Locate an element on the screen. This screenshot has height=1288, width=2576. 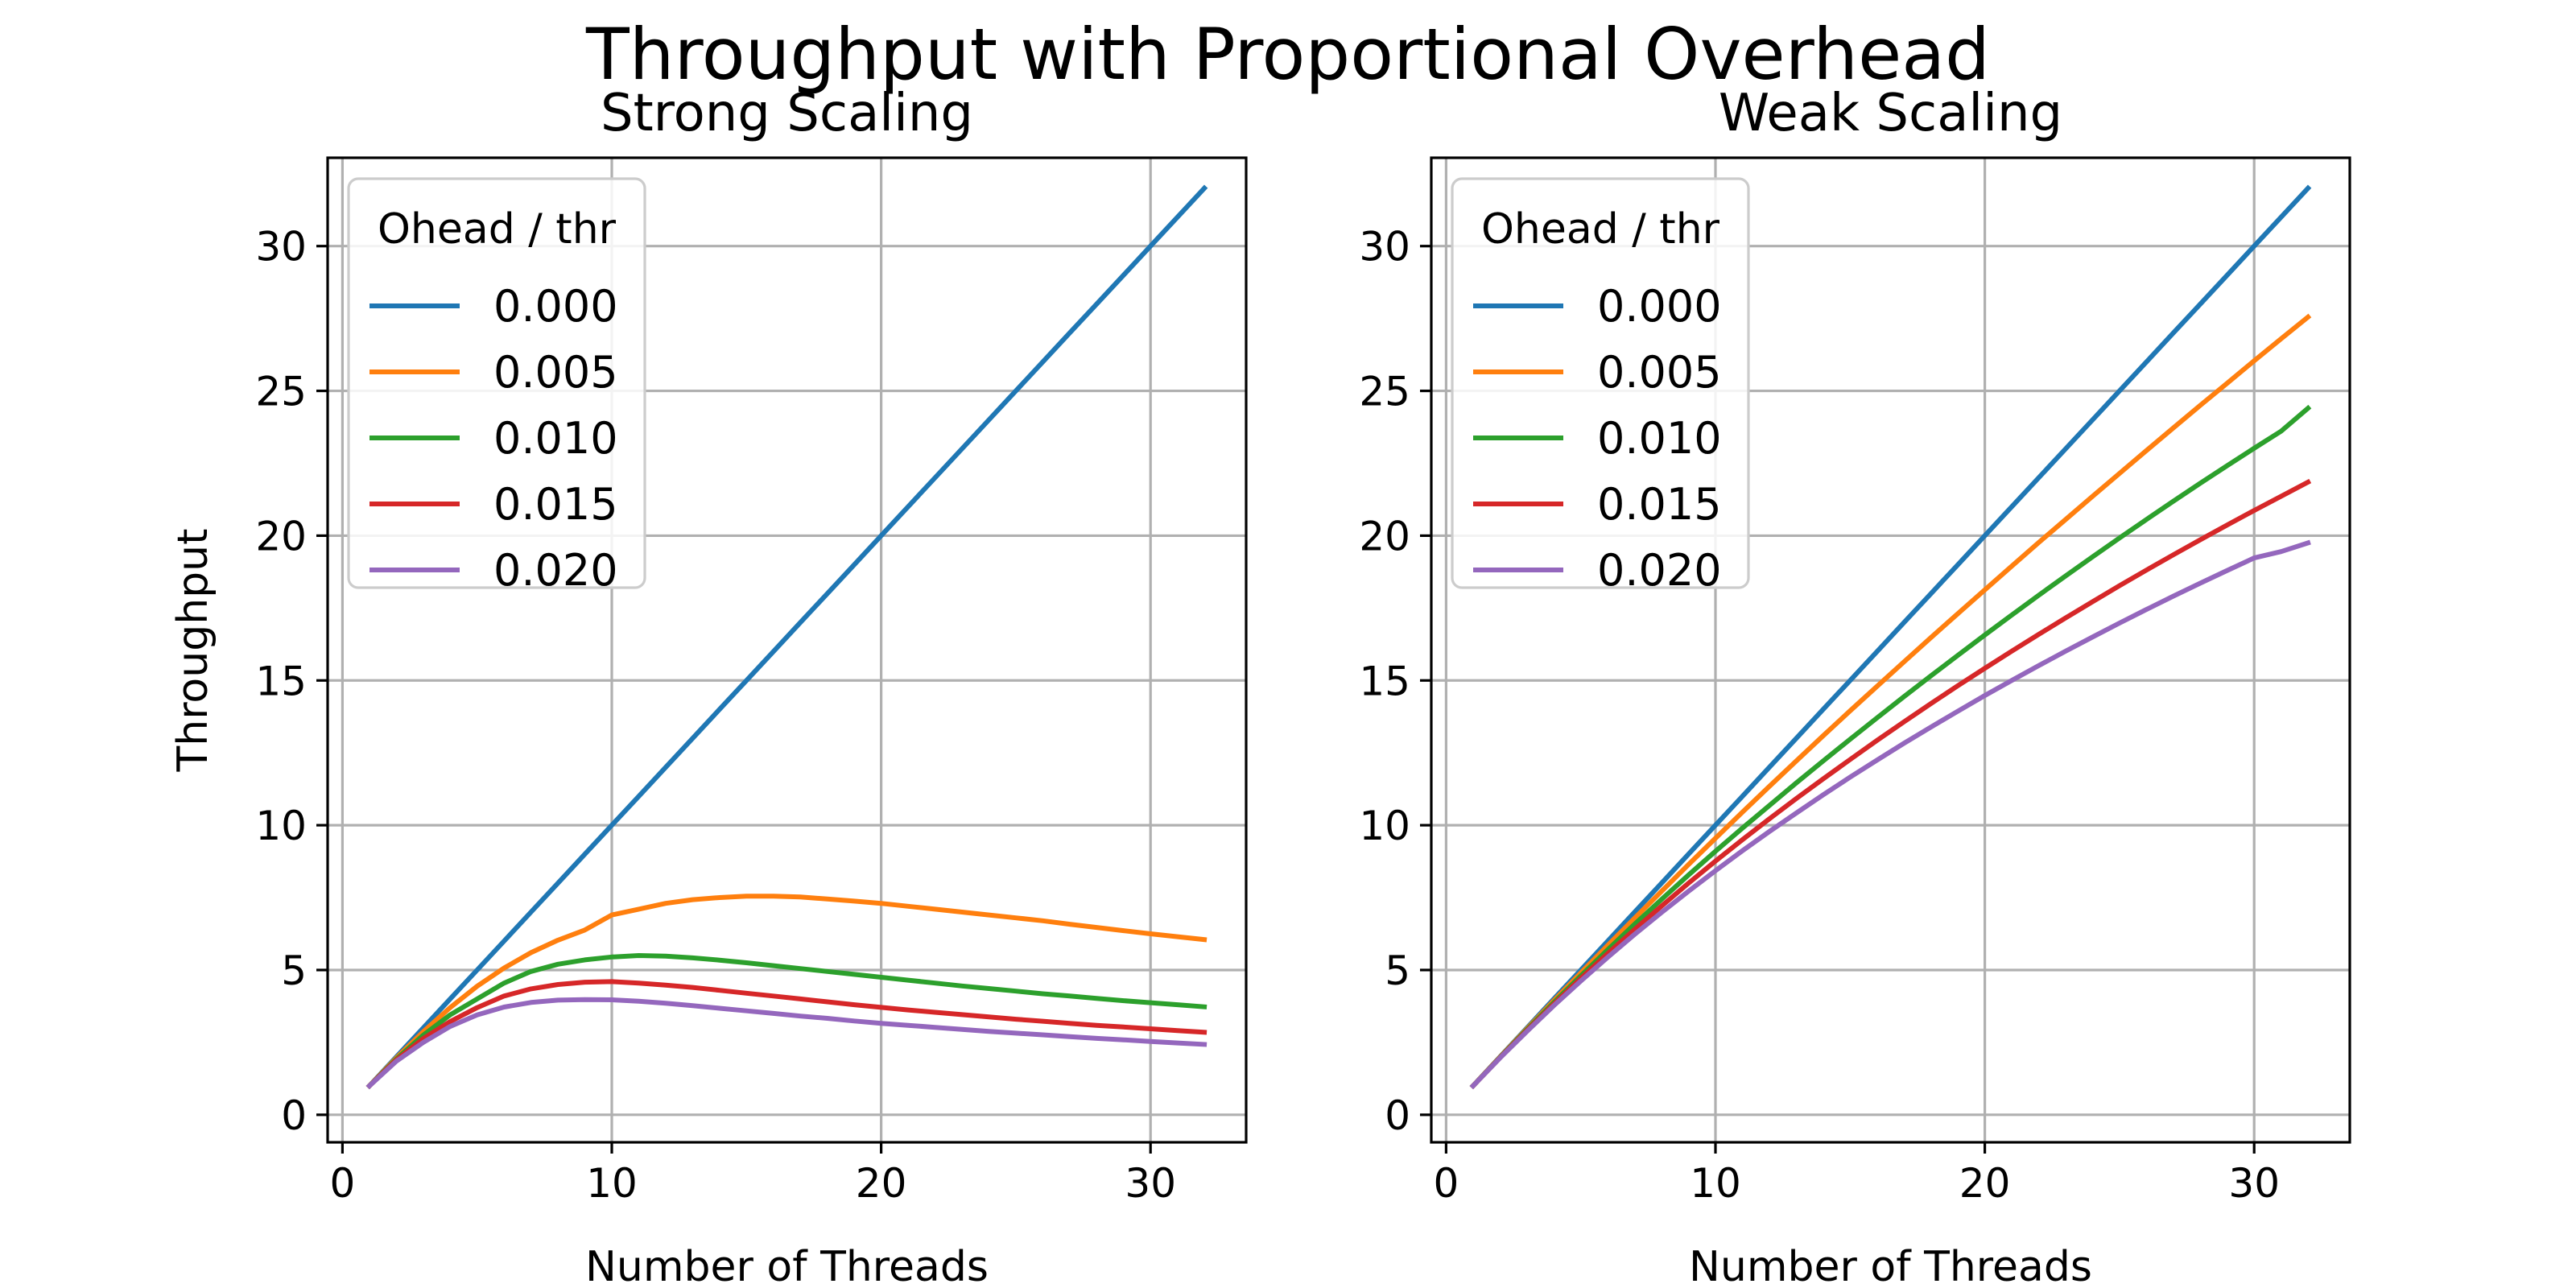
axes-title: Strong Scaling is located at coordinates (787, 113).